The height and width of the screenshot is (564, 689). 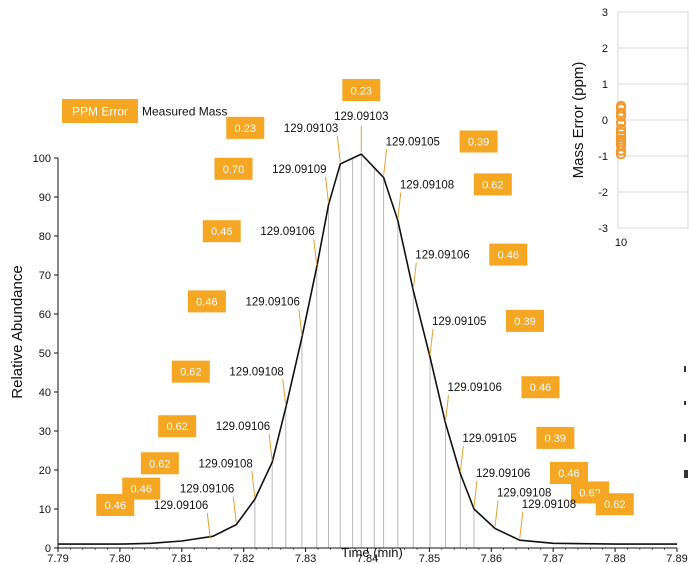 What do you see at coordinates (119, 558) in the screenshot?
I see `x-tick-label: 7.80` at bounding box center [119, 558].